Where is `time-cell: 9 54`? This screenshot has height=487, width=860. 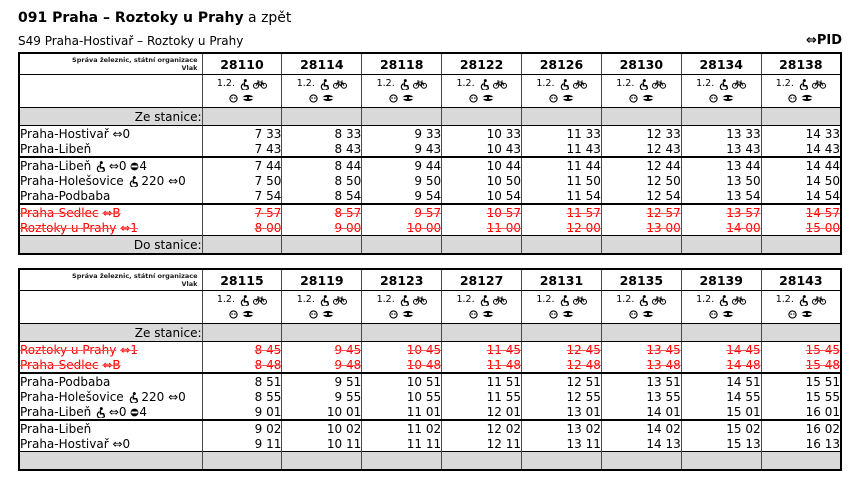
time-cell: 9 54 is located at coordinates (401, 196).